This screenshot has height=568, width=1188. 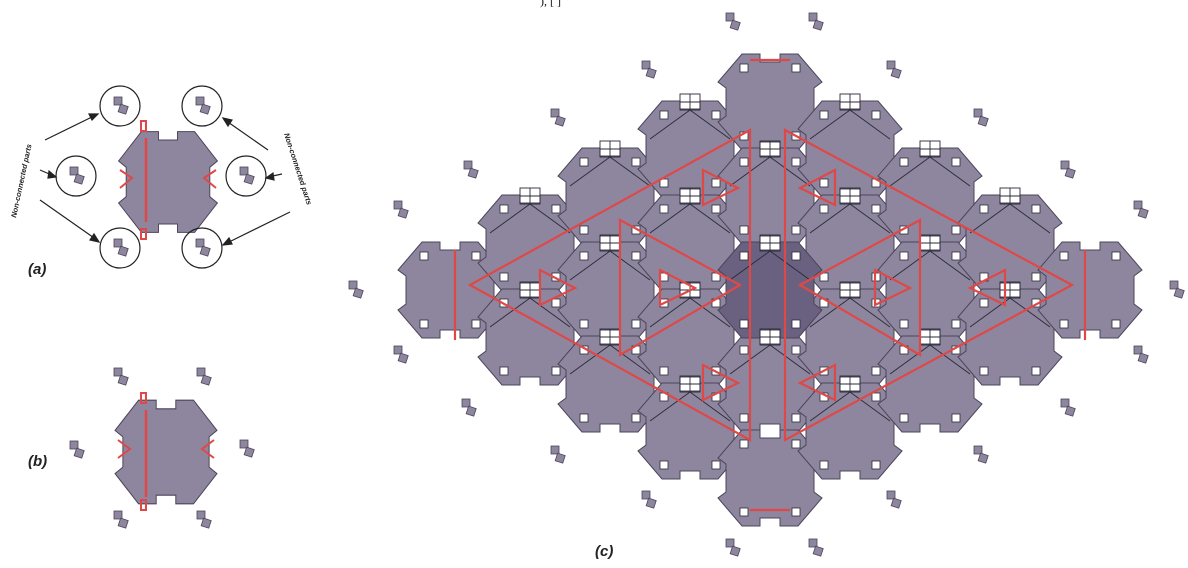 I want to click on seam-left-large-triangle, so click(x=609, y=285).